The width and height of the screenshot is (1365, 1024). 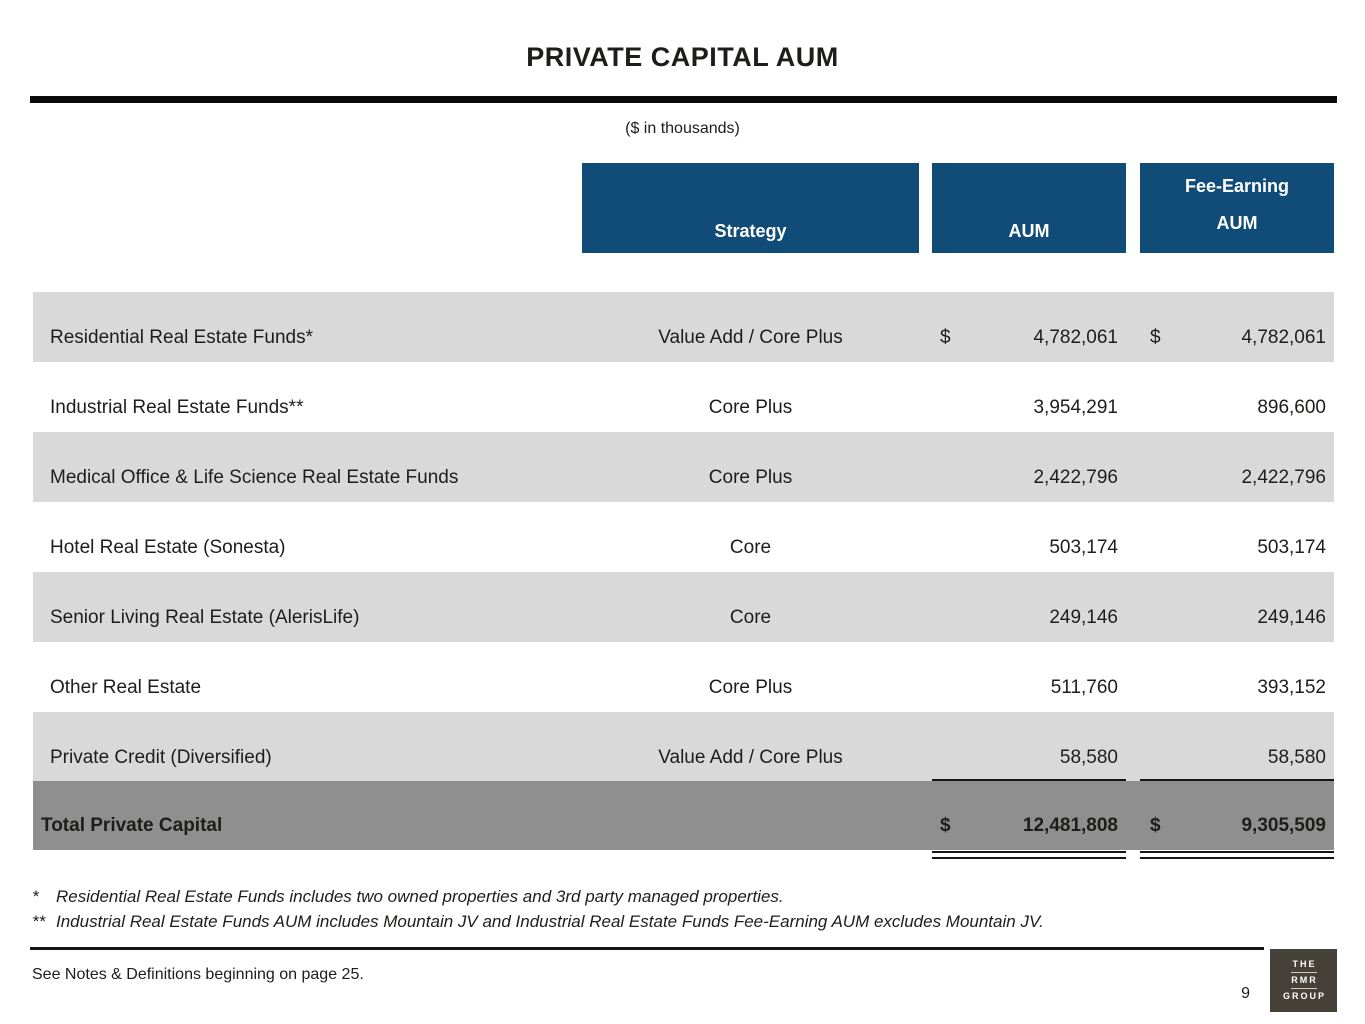 What do you see at coordinates (1029, 855) in the screenshot?
I see `total-aum-double-rule` at bounding box center [1029, 855].